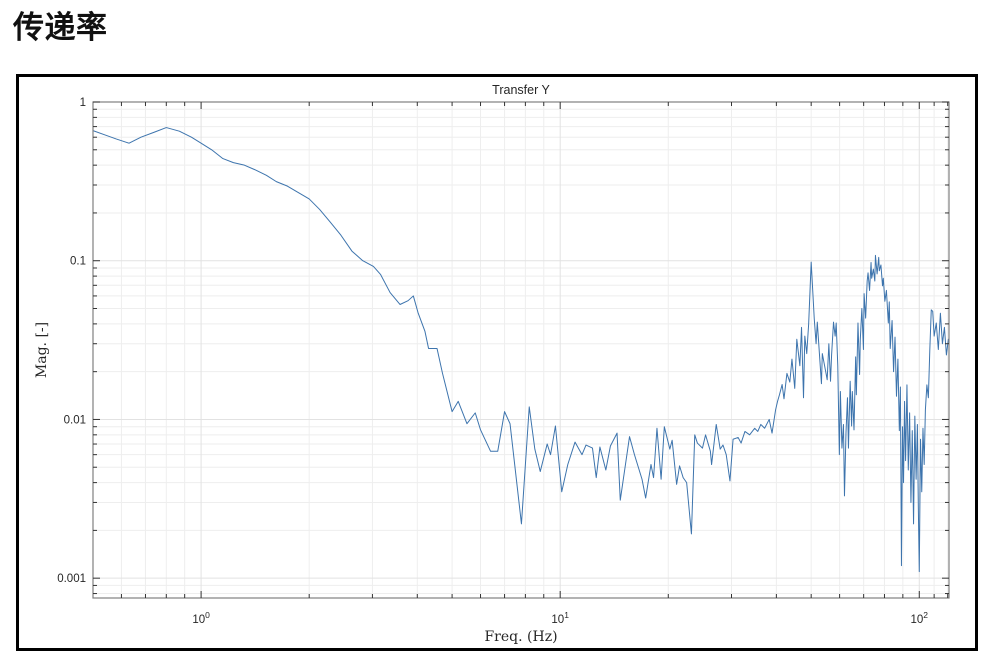 This screenshot has width=986, height=661. Describe the element at coordinates (201, 618) in the screenshot. I see `x-tick-label: 10⁰` at that location.